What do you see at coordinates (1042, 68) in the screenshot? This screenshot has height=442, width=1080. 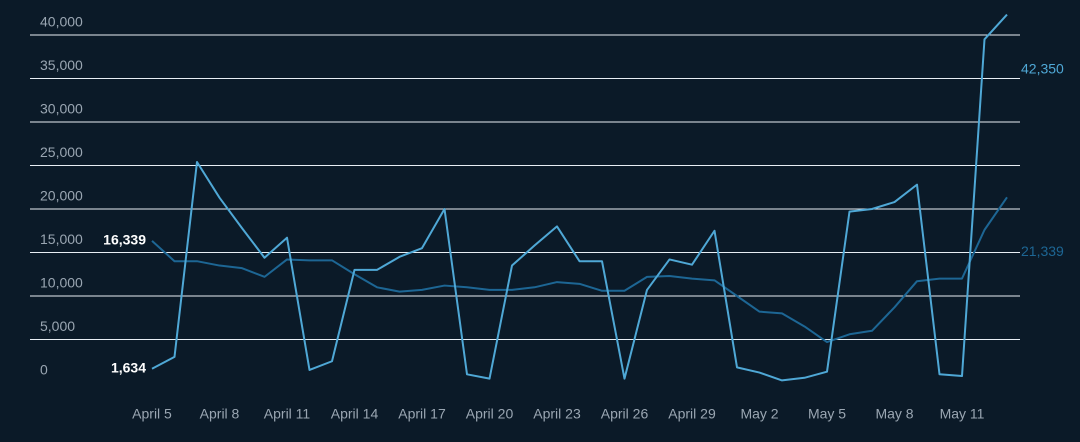 I see `data-label: 42,350` at bounding box center [1042, 68].